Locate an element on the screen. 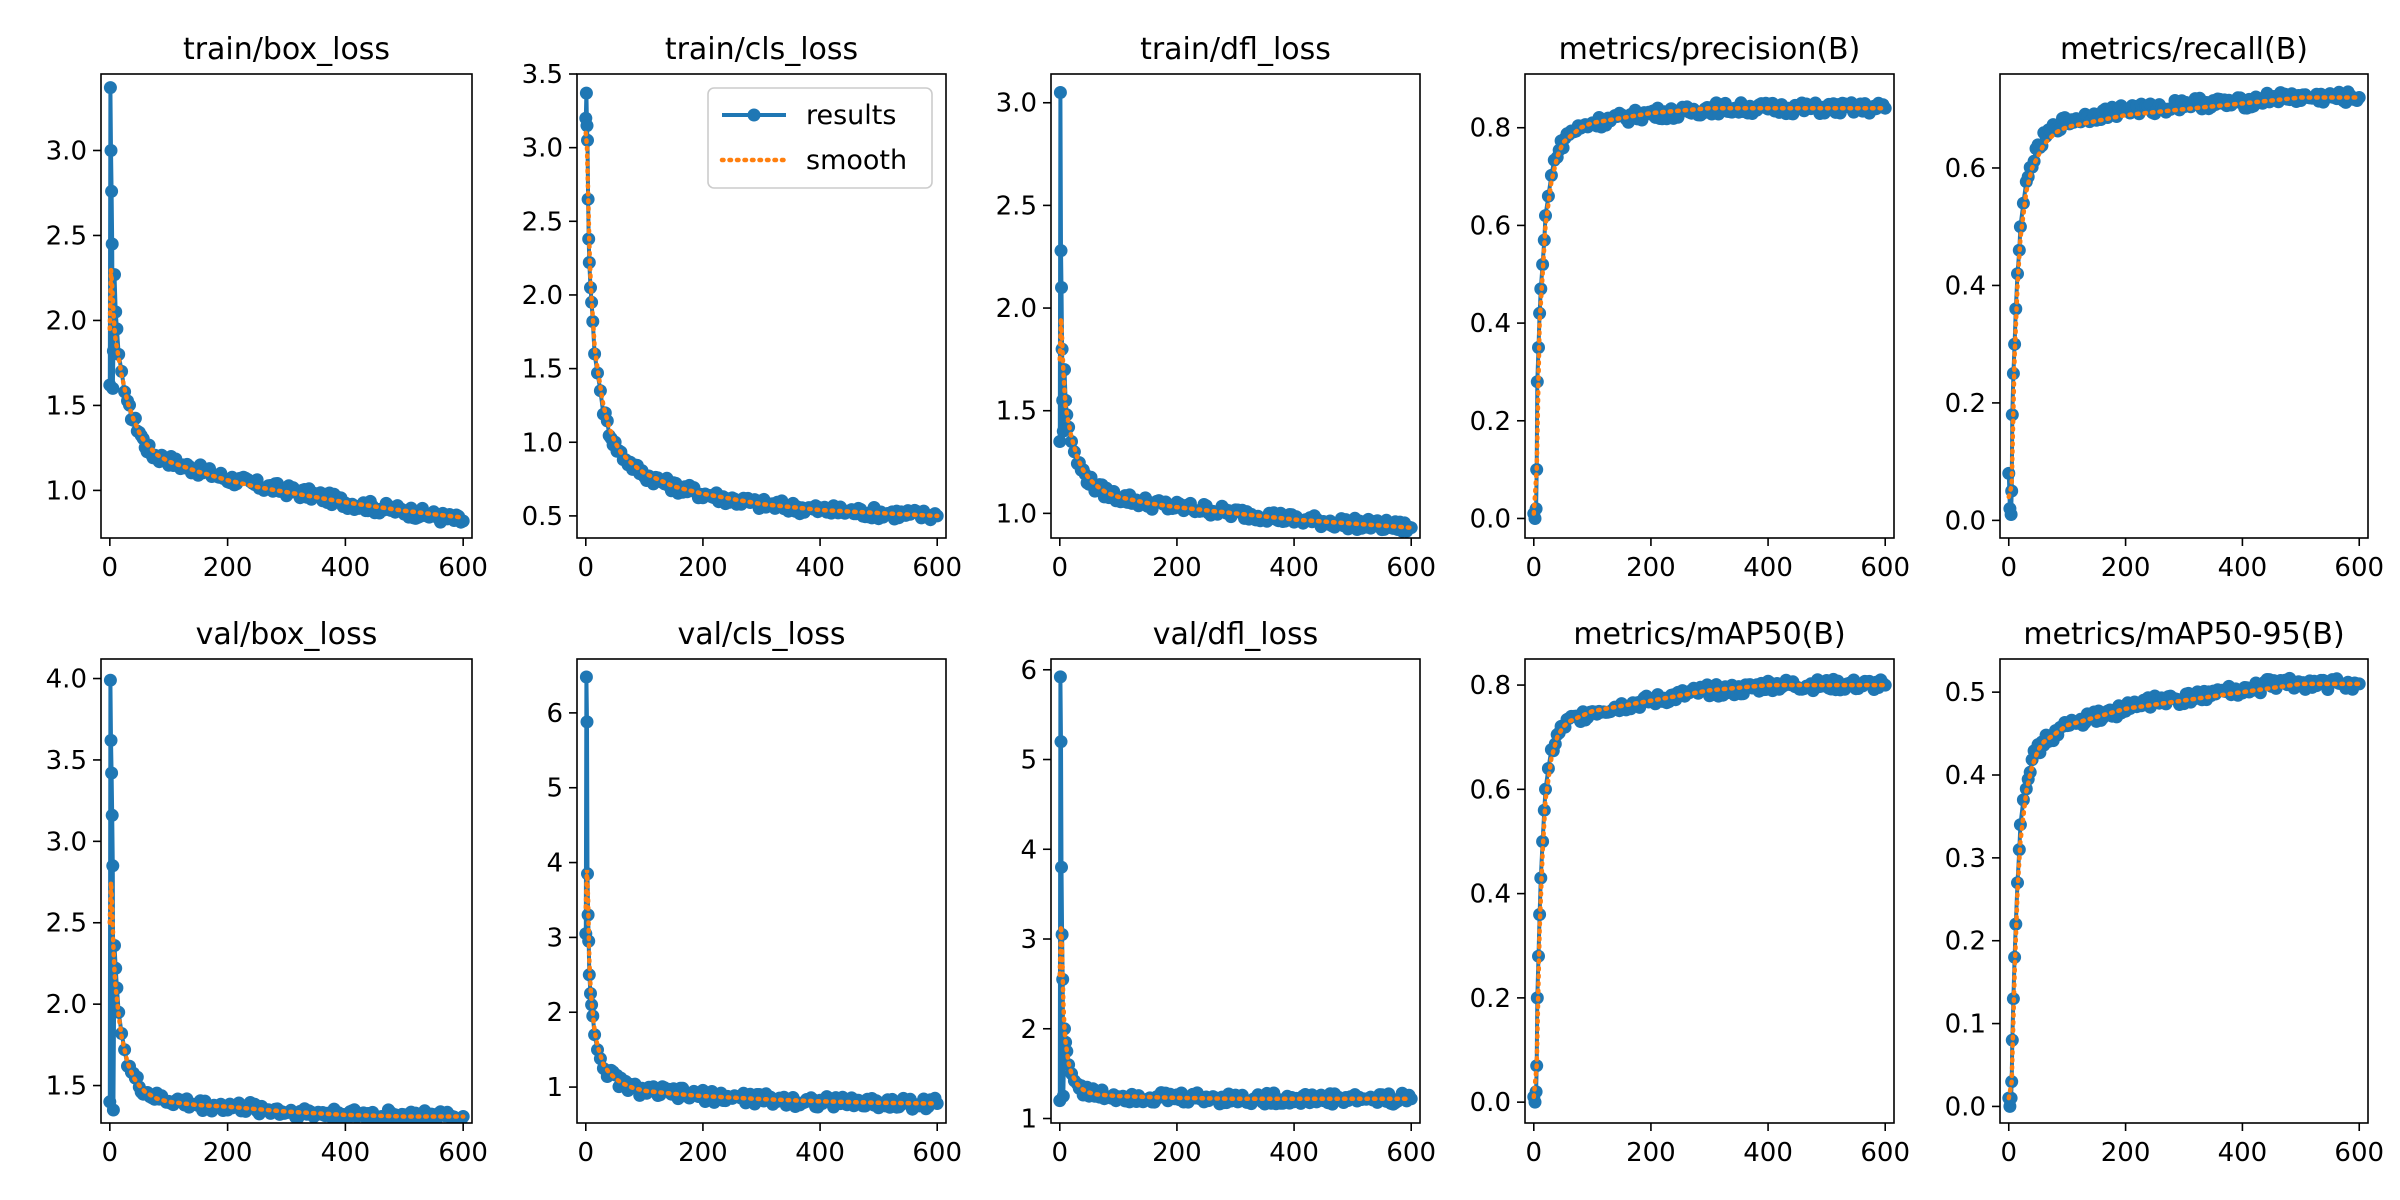 This screenshot has height=1200, width=2400. subplot-7: val/cls_loss 0 200 400 600 1 2 3 4 5 6 is located at coordinates (754, 892).